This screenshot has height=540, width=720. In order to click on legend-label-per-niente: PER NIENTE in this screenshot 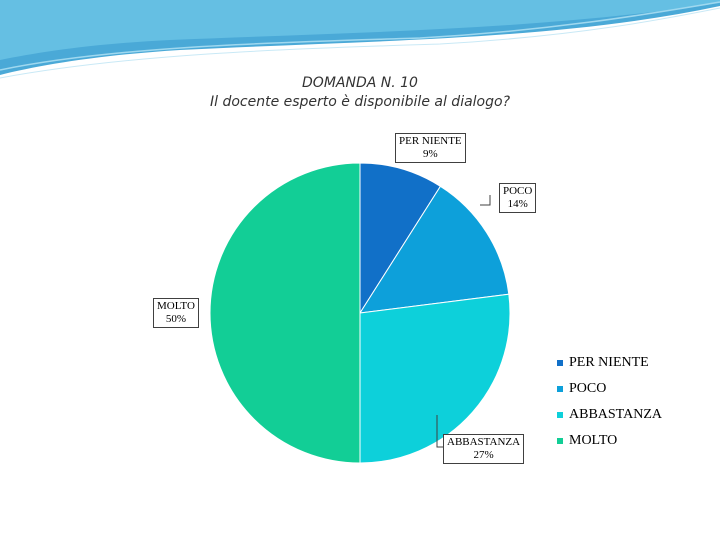, I will do `click(609, 362)`.